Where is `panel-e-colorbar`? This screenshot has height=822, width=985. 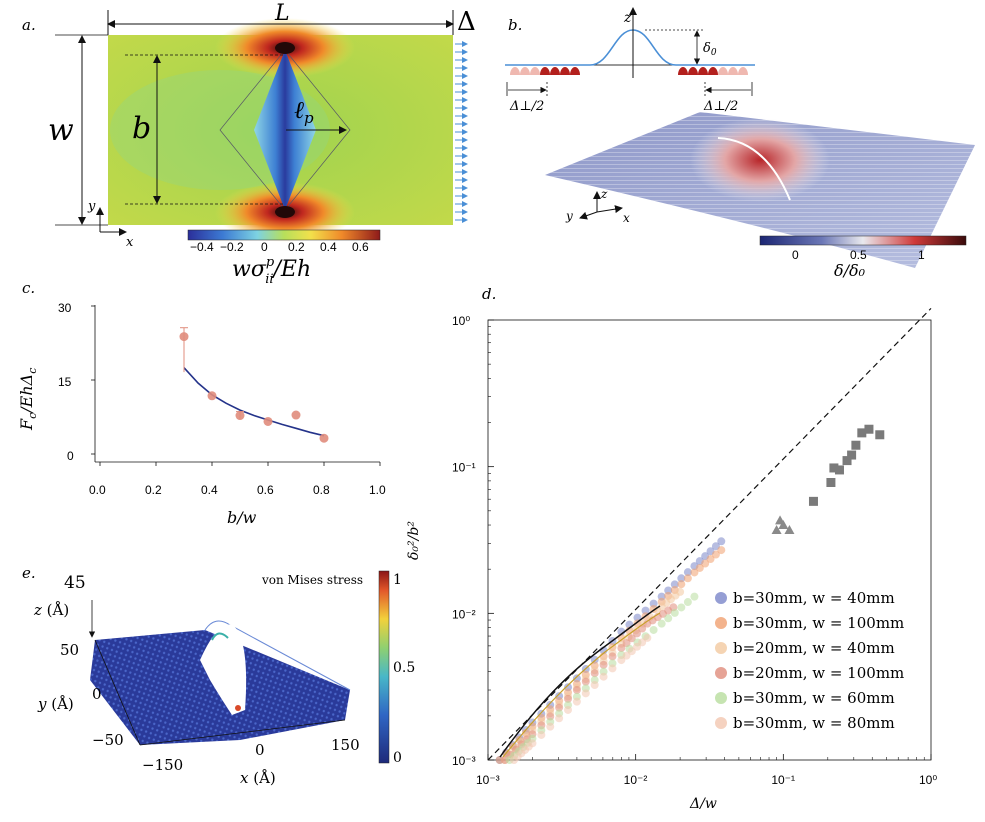 panel-e-colorbar is located at coordinates (384, 667).